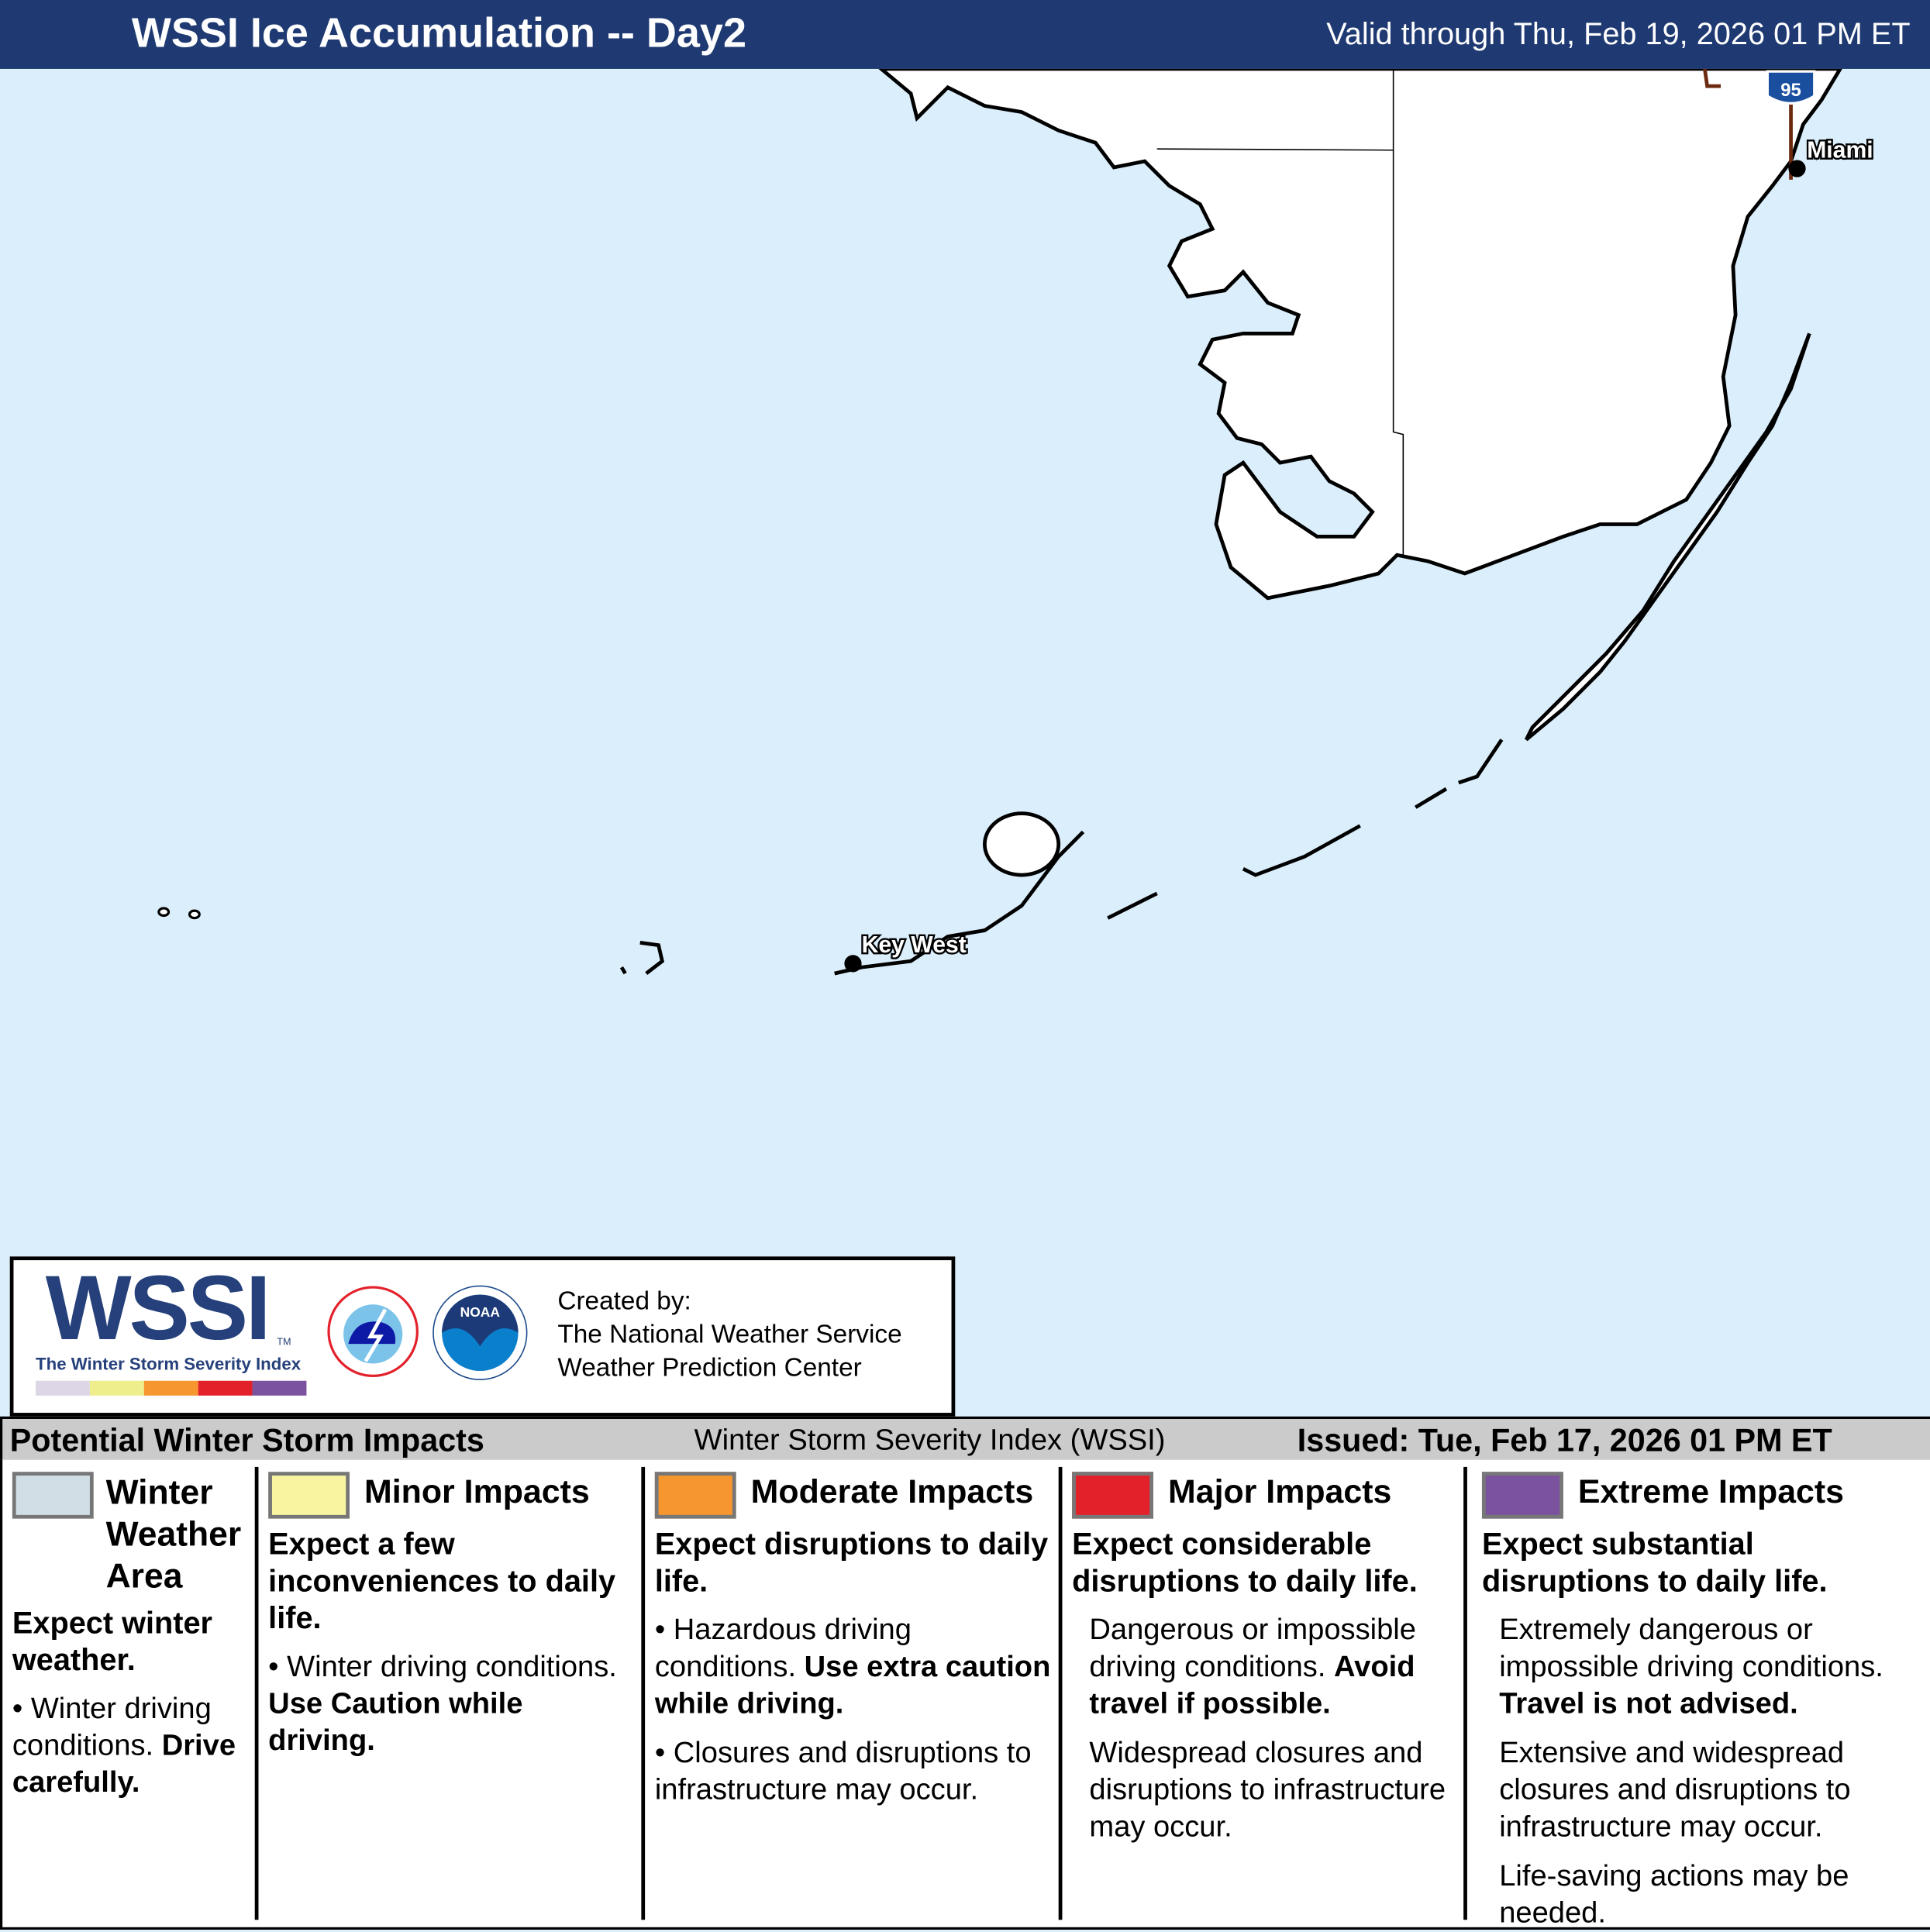 This screenshot has width=1930, height=1932. I want to click on legend-summary: Expect winter weather., so click(112, 1642).